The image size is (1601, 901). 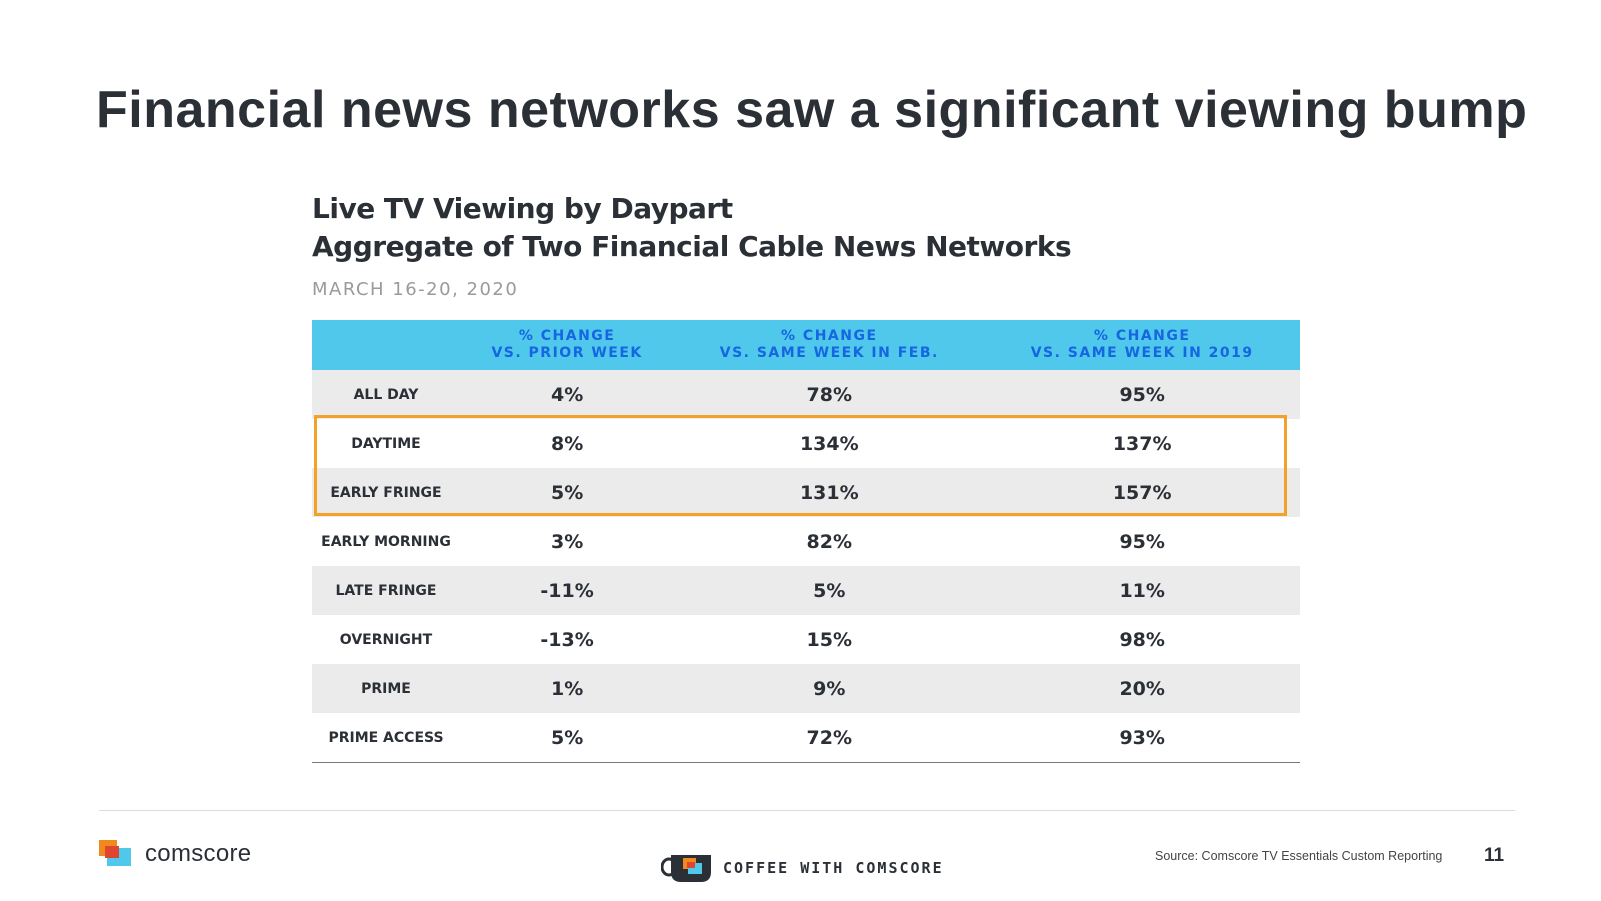 What do you see at coordinates (567, 590) in the screenshot?
I see `cell-prior-week: -11%` at bounding box center [567, 590].